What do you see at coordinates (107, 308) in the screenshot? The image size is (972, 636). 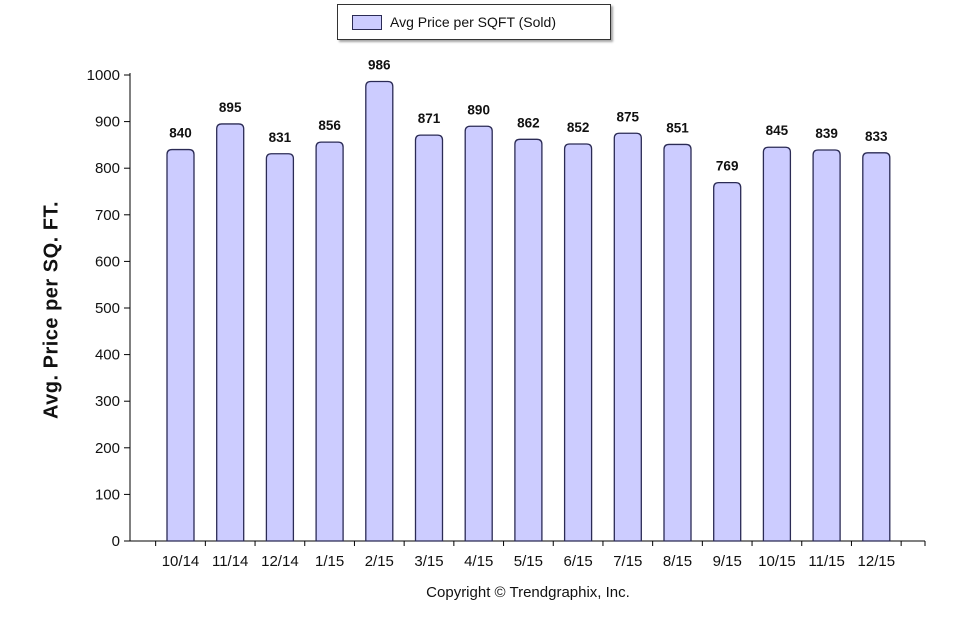 I see `y-tick-label: 500` at bounding box center [107, 308].